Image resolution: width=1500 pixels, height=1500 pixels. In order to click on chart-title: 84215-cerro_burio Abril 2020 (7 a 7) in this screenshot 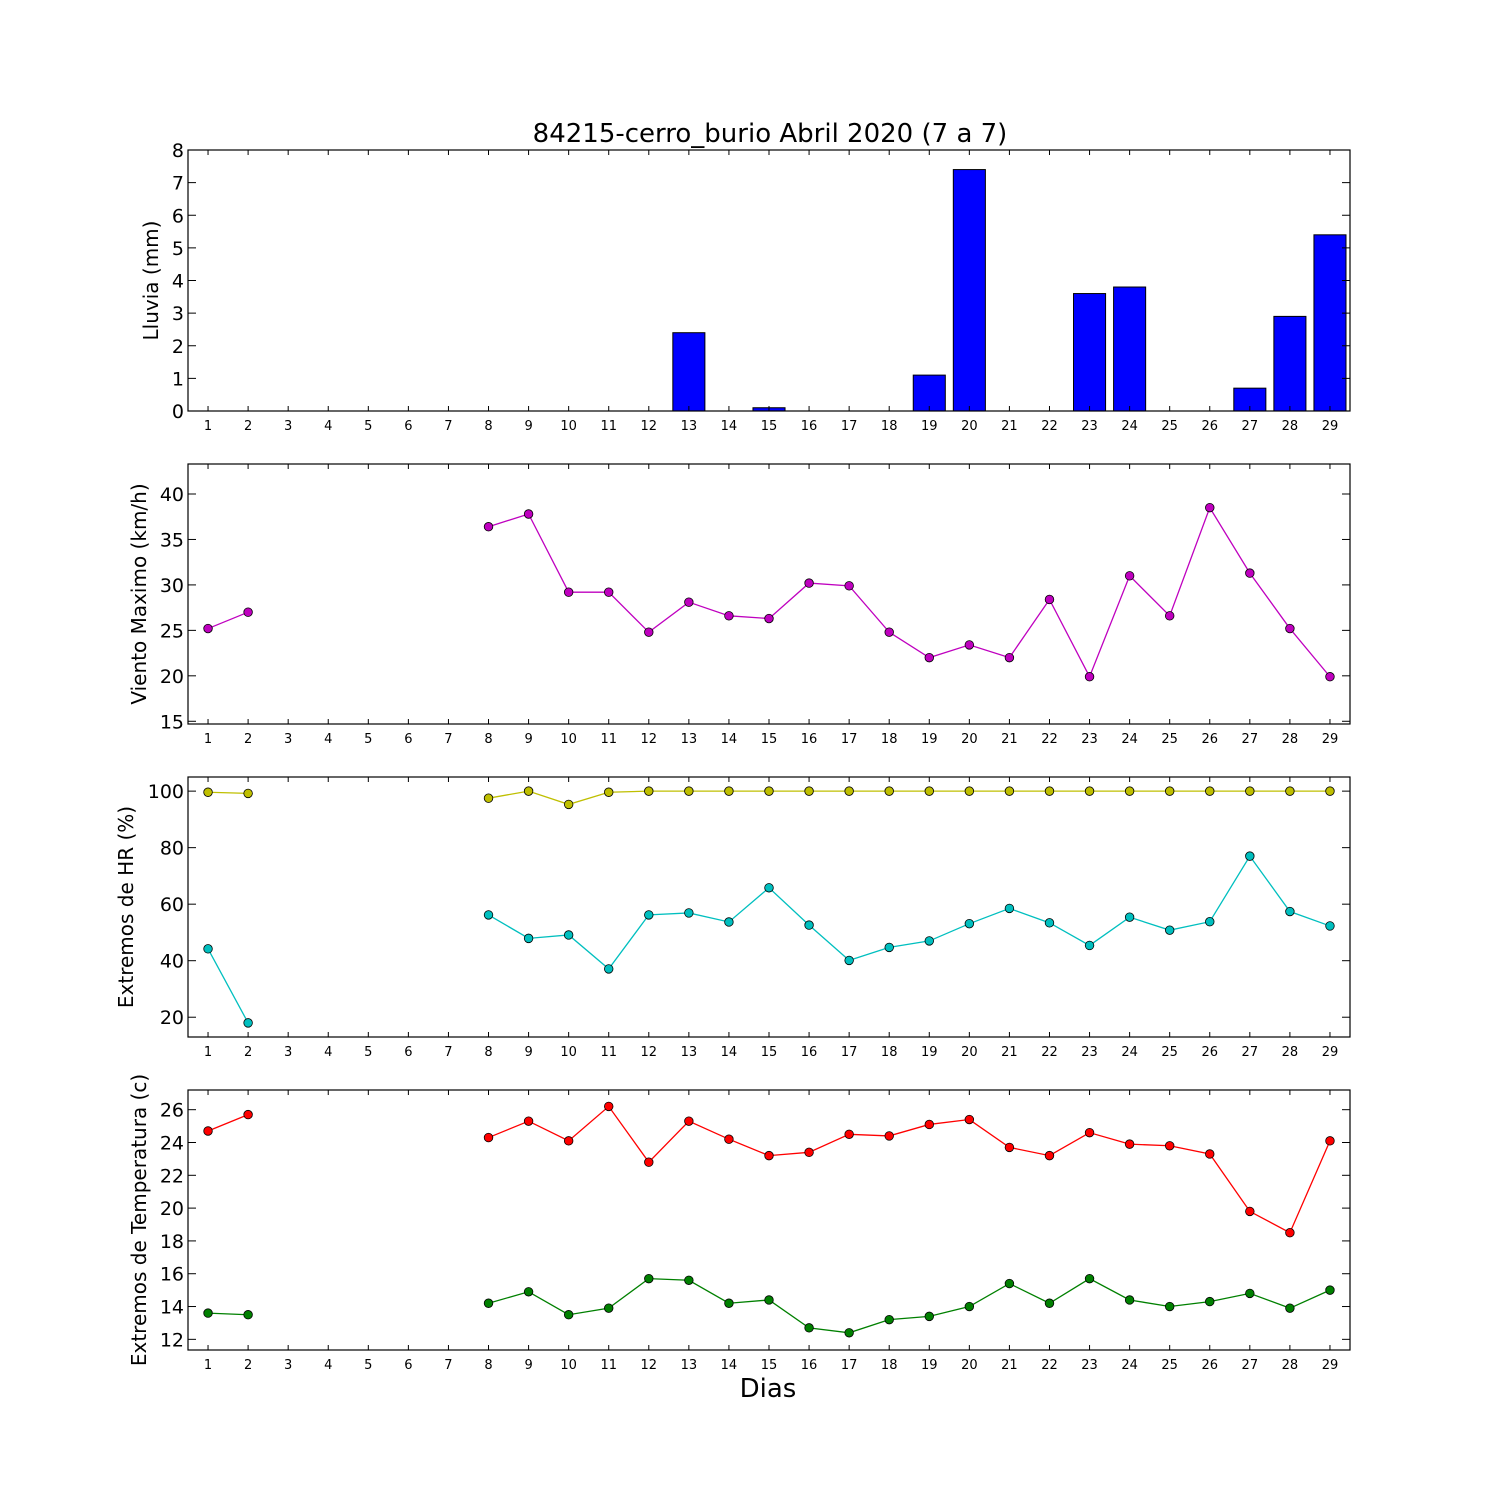, I will do `click(770, 134)`.